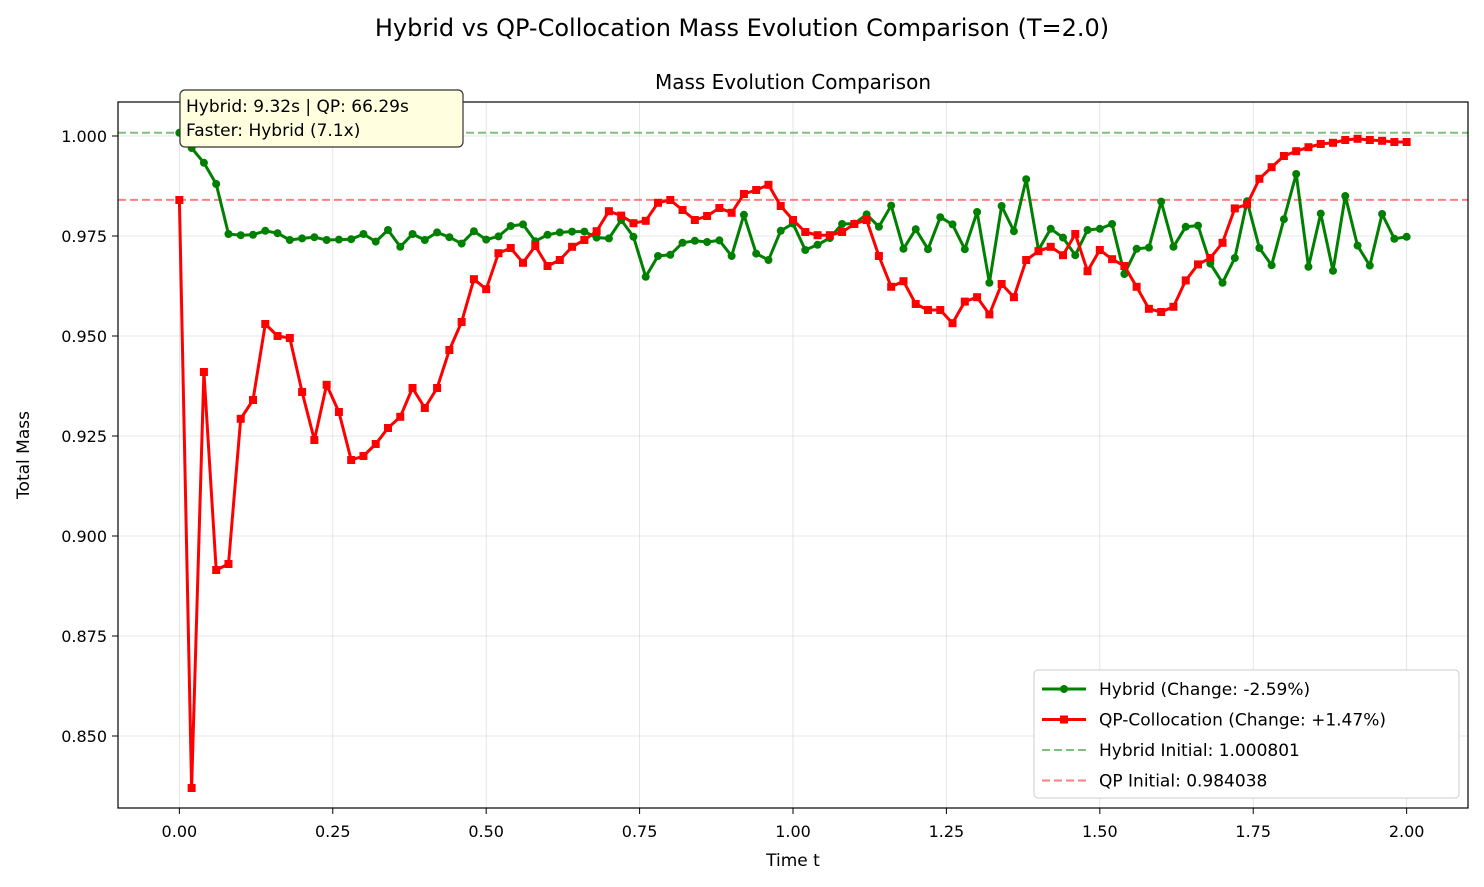  Describe the element at coordinates (84, 536) in the screenshot. I see `y-tick-label: 0.900` at that location.